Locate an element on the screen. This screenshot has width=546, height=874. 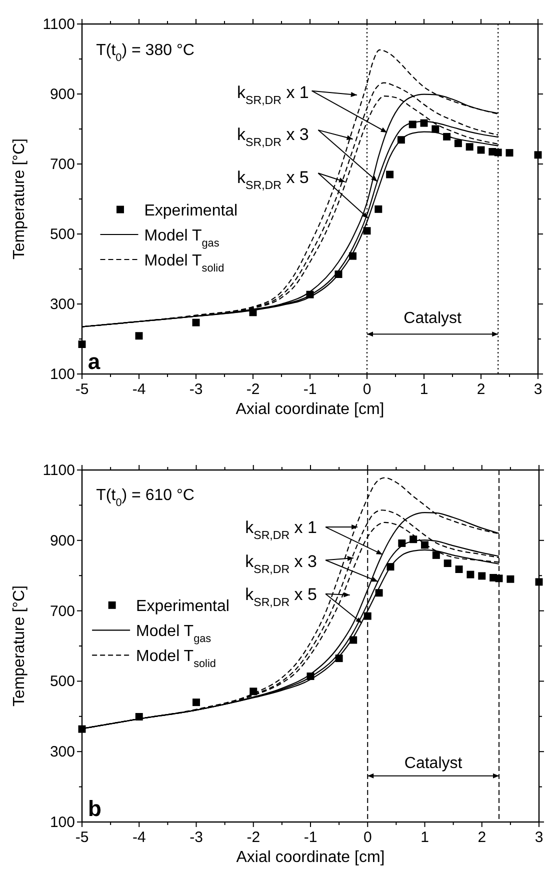
annotation: a is located at coordinates (94, 361).